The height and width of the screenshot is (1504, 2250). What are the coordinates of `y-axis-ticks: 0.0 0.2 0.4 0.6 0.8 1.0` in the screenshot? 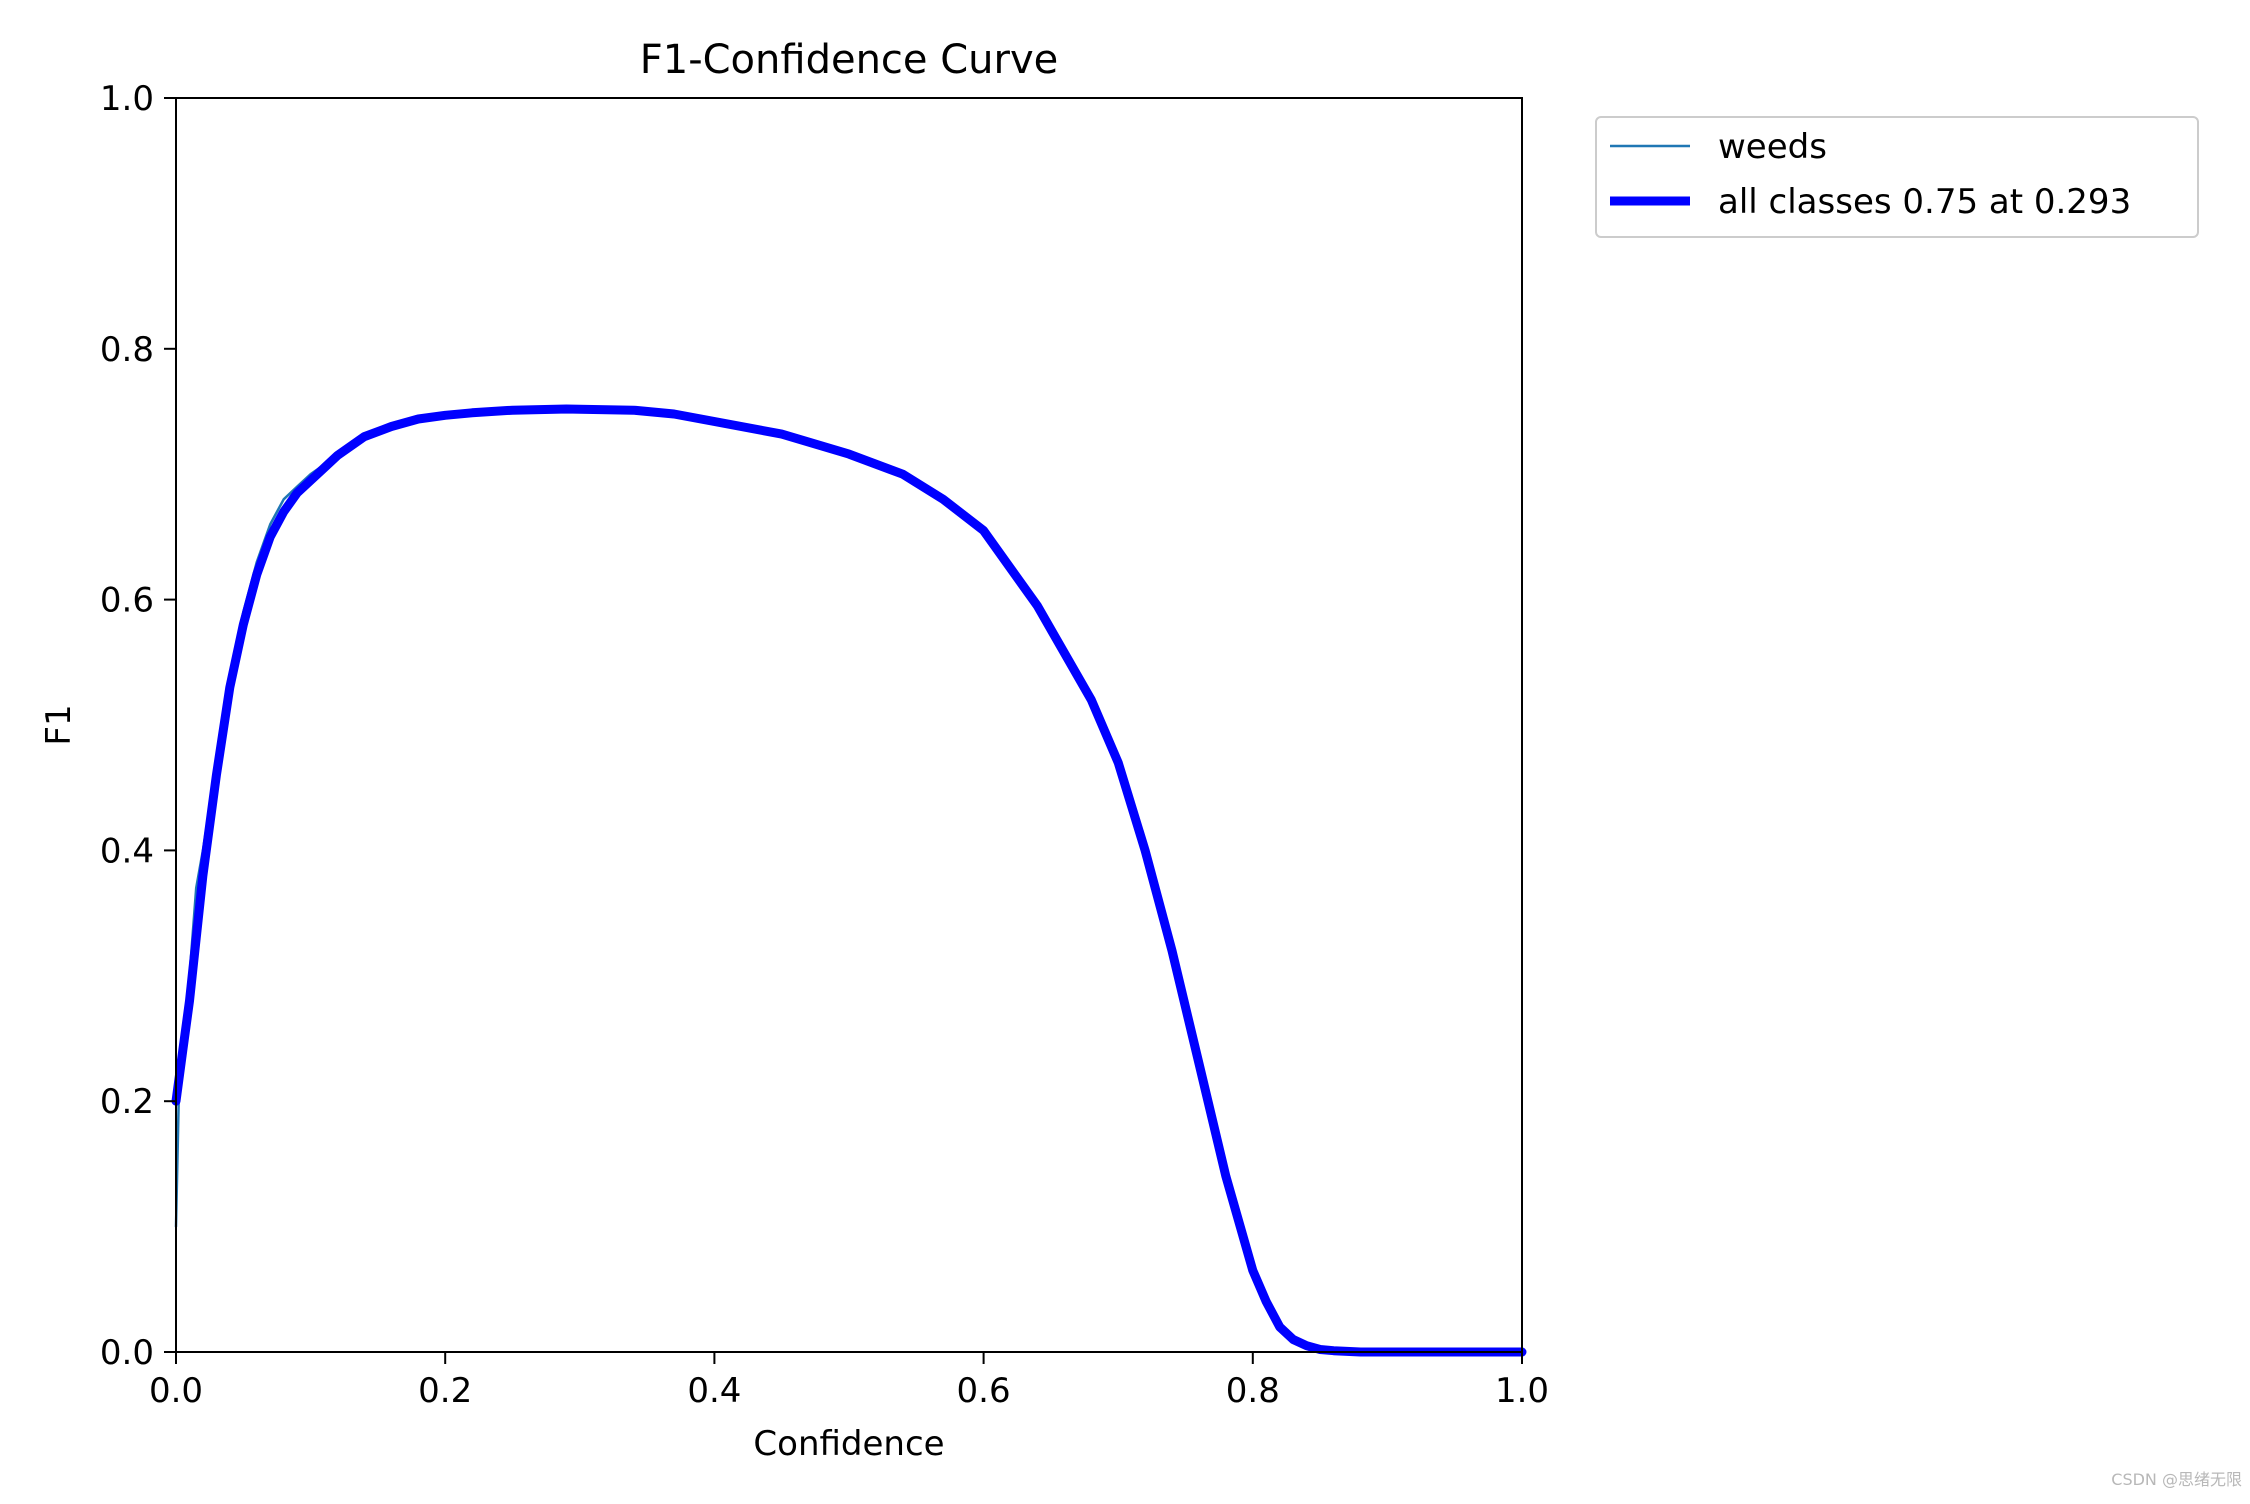 It's located at (138, 726).